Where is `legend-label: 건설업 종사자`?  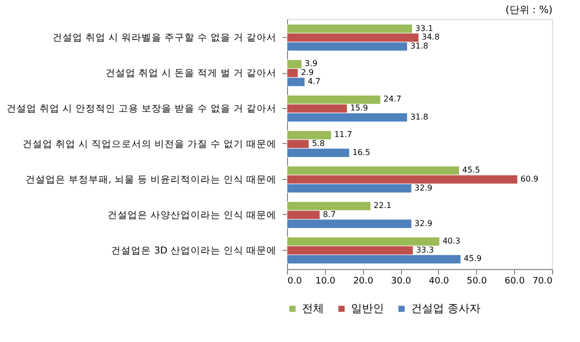
legend-label: 건설업 종사자 is located at coordinates (445, 308).